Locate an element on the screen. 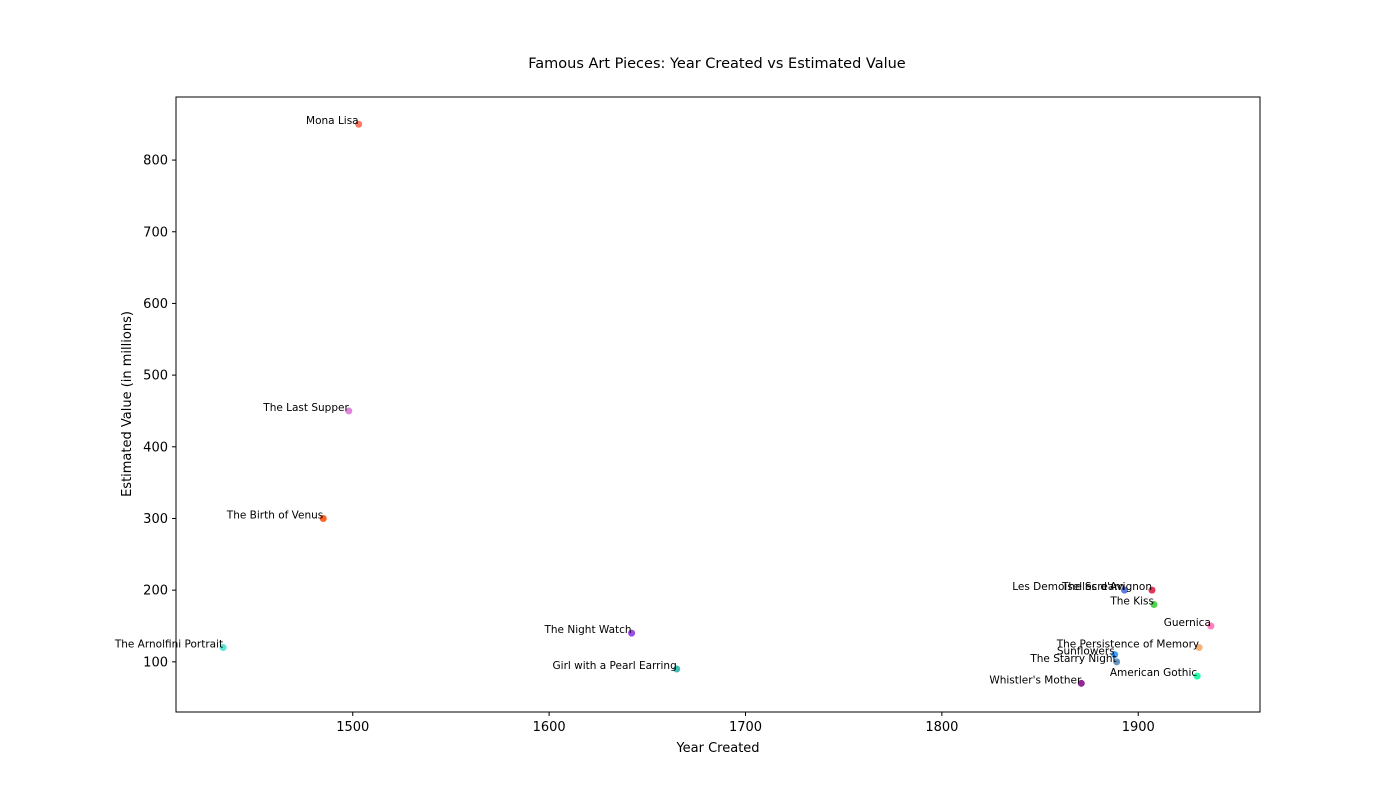 The height and width of the screenshot is (800, 1400). y-tick-label: 600 is located at coordinates (155, 304).